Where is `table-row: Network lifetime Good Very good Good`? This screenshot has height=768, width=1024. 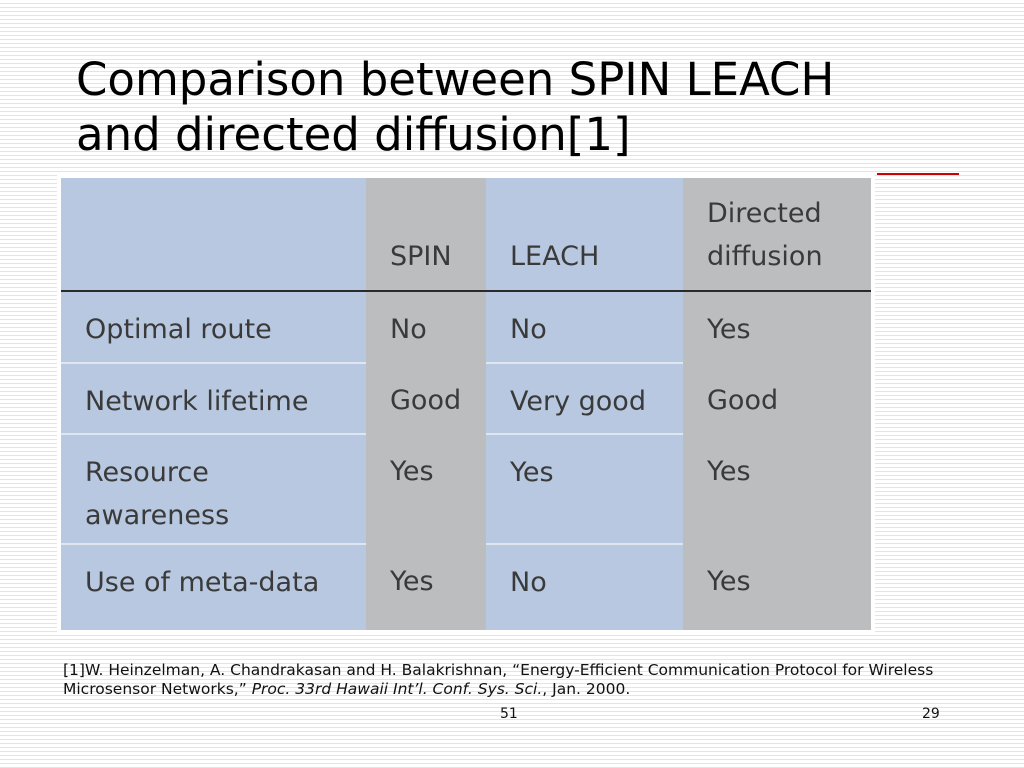
table-row: Network lifetime Good Very good Good is located at coordinates (466, 398).